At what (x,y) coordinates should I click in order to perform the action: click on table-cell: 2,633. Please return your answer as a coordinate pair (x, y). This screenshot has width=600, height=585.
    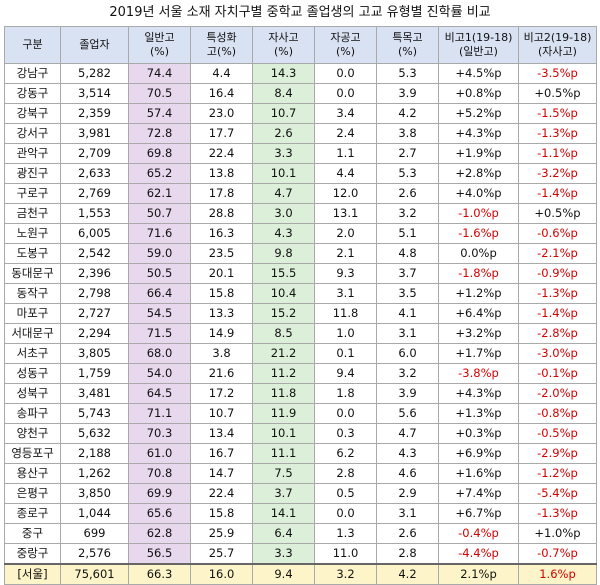
    Looking at the image, I should click on (94, 173).